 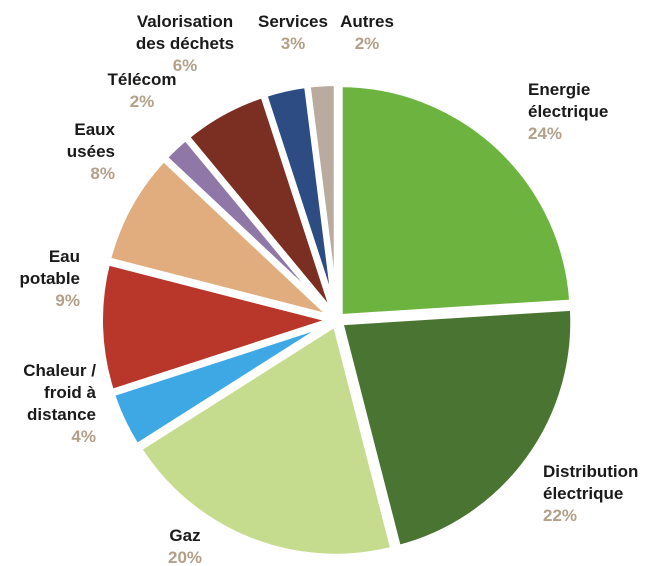 I want to click on slice-label: Eau potable 9%, so click(x=50, y=278).